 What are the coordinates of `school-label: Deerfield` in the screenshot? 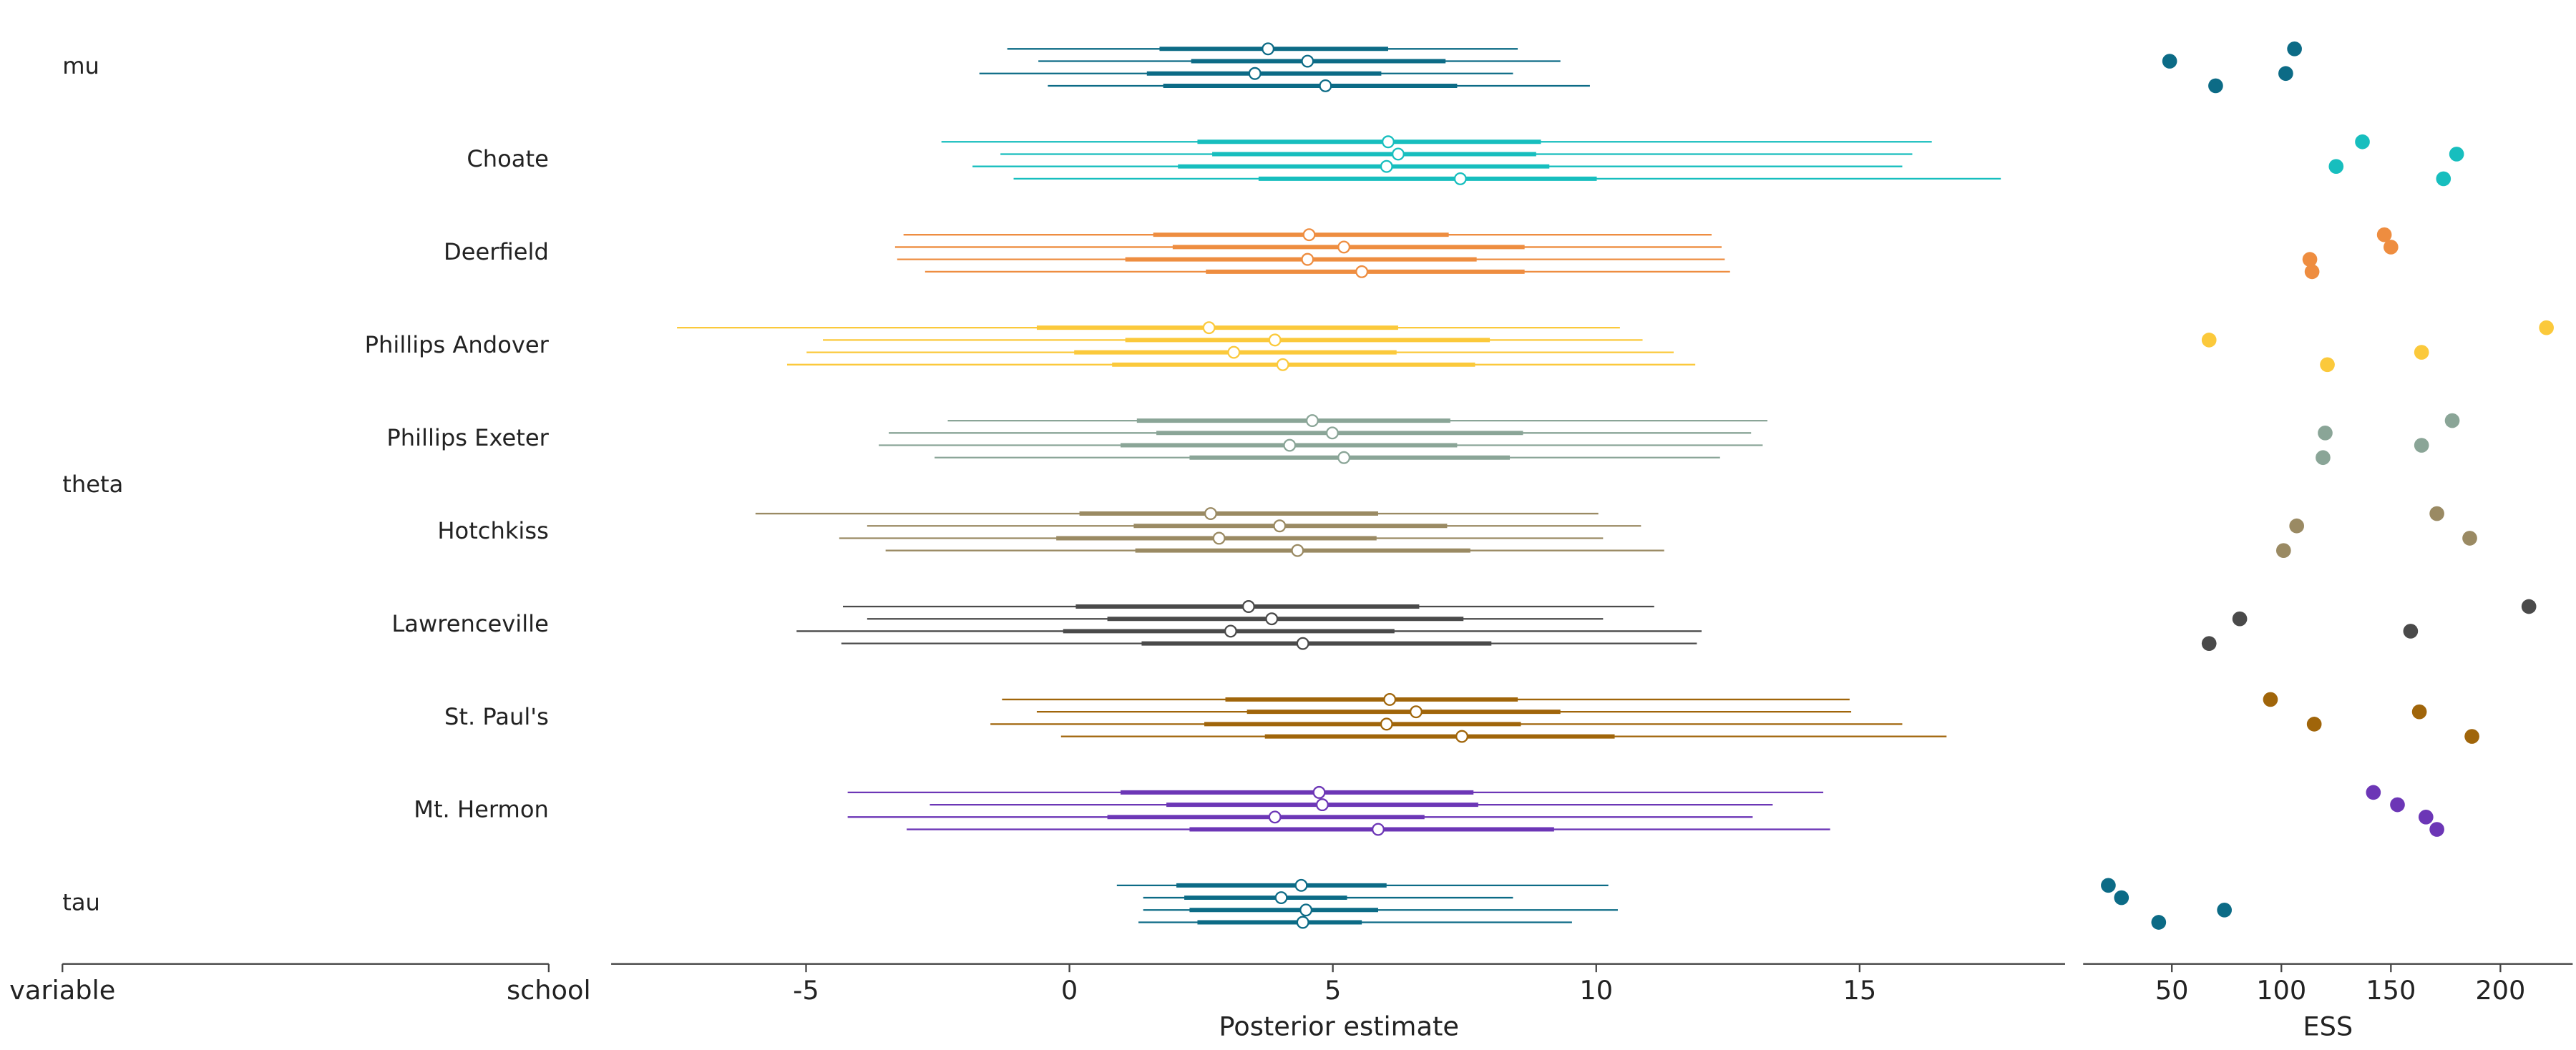 It's located at (496, 251).